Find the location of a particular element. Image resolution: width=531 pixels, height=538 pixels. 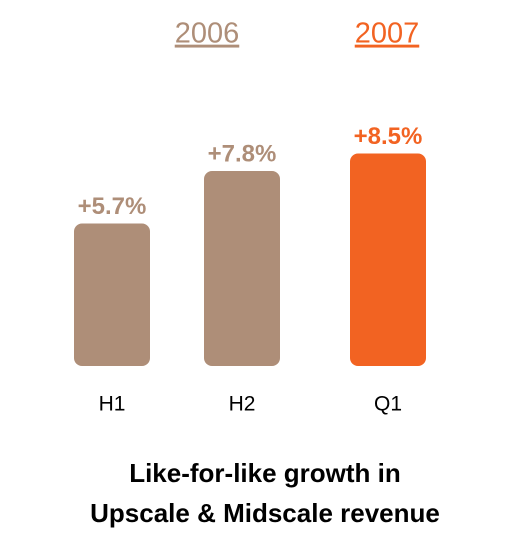

chart-title: Upscale & Midscale revenue is located at coordinates (265, 513).